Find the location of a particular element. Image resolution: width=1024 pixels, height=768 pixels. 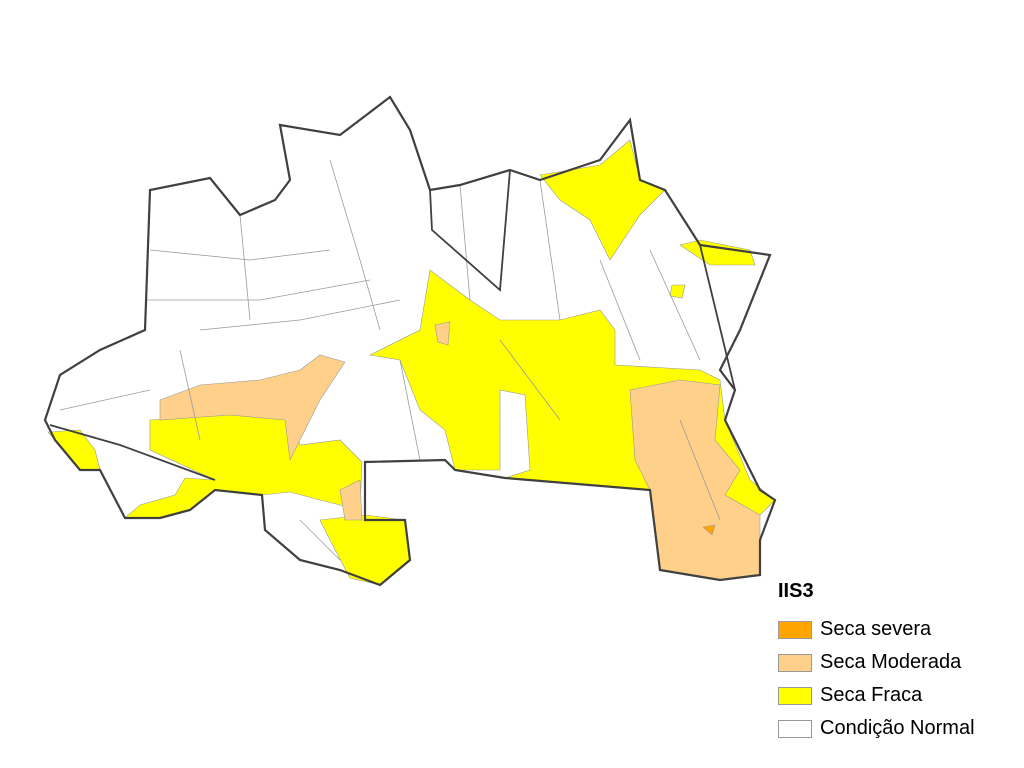

legend-label: Seca Moderada is located at coordinates (891, 662).